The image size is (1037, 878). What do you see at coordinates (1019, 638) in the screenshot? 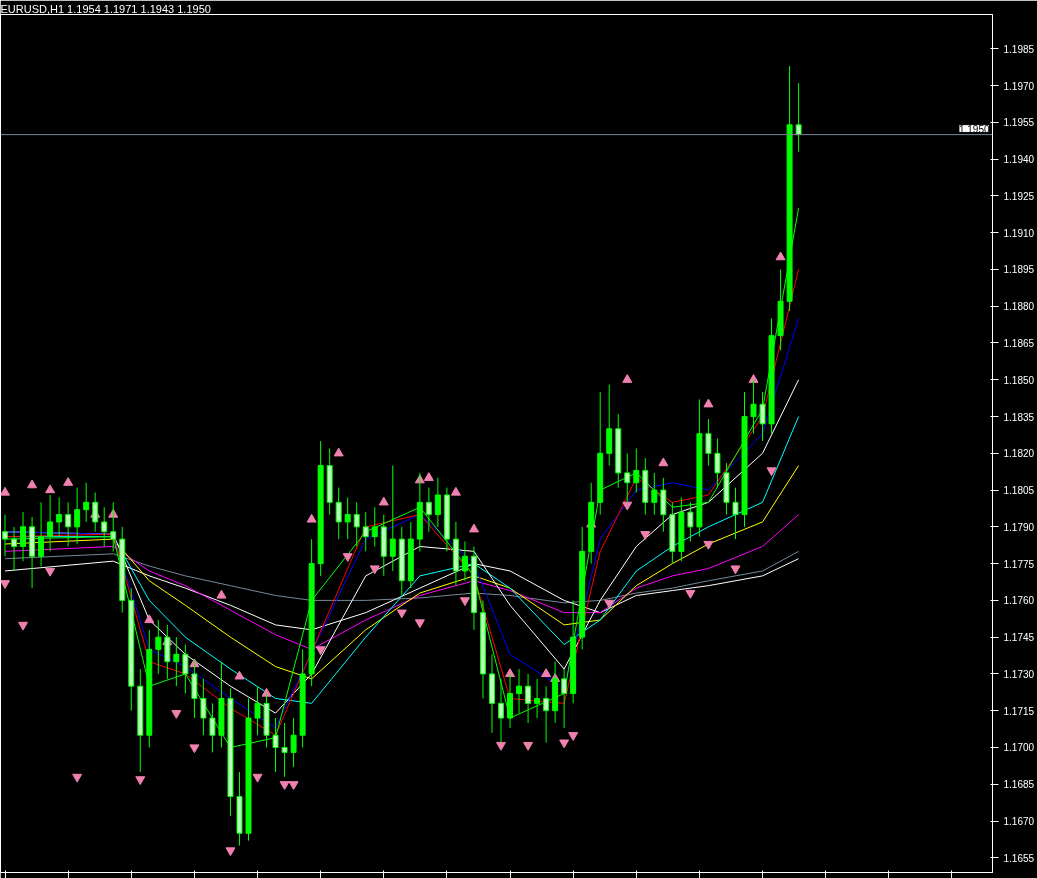
I see `y-tick-label: 1.1745` at bounding box center [1019, 638].